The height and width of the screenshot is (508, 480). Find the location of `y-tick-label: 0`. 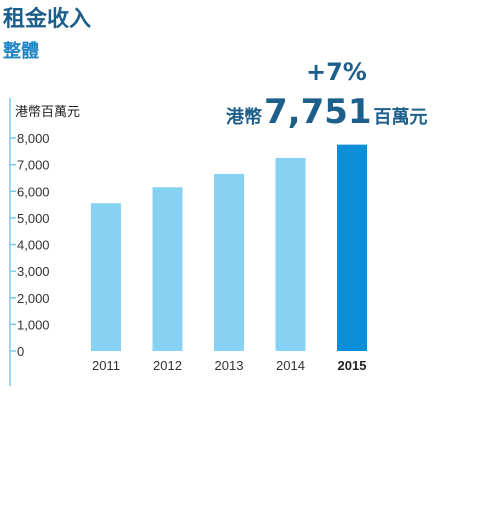

y-tick-label: 0 is located at coordinates (20, 351).